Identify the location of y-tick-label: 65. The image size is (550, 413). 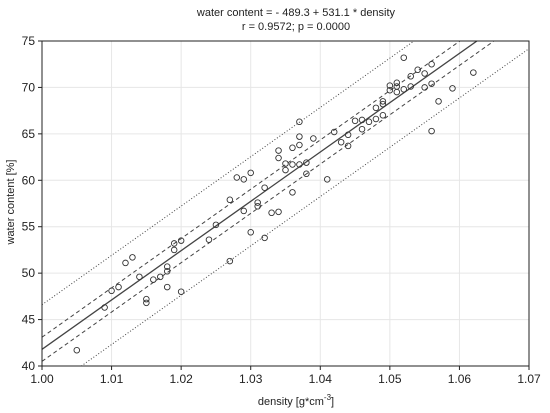
(29, 134).